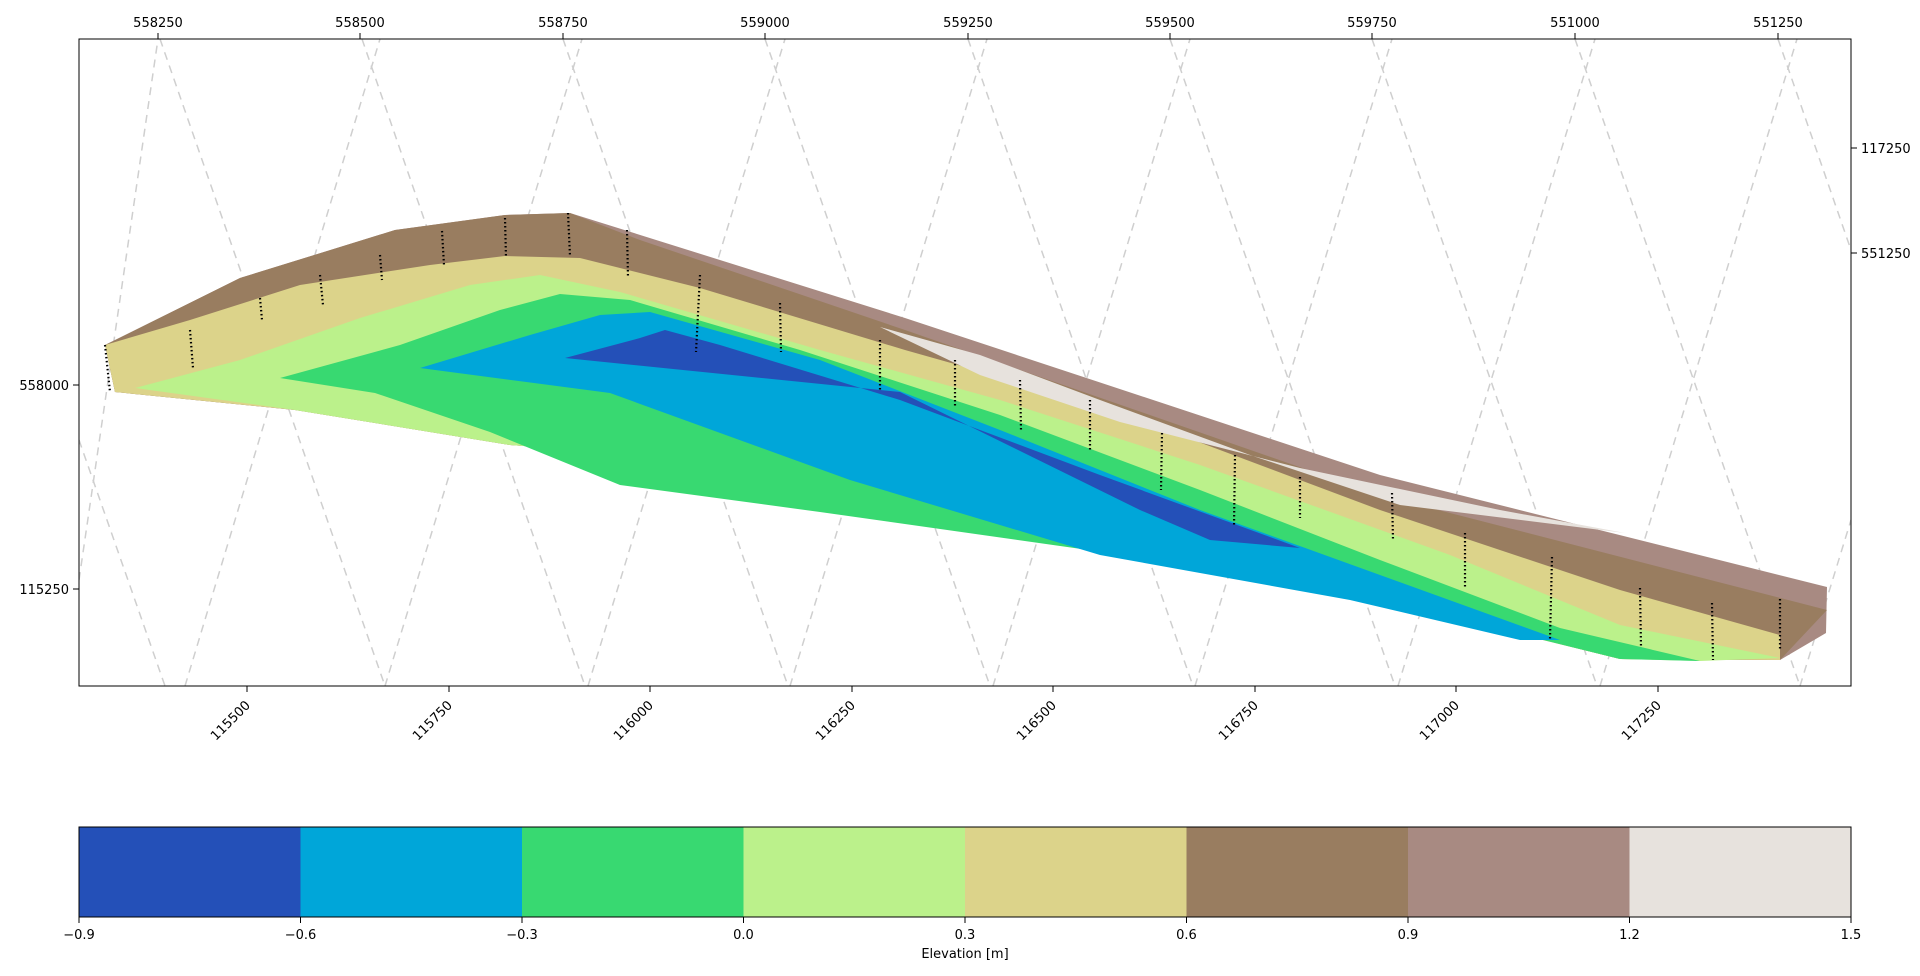 This screenshot has width=1920, height=976. What do you see at coordinates (1886, 149) in the screenshot?
I see `right-tick-label: 117250` at bounding box center [1886, 149].